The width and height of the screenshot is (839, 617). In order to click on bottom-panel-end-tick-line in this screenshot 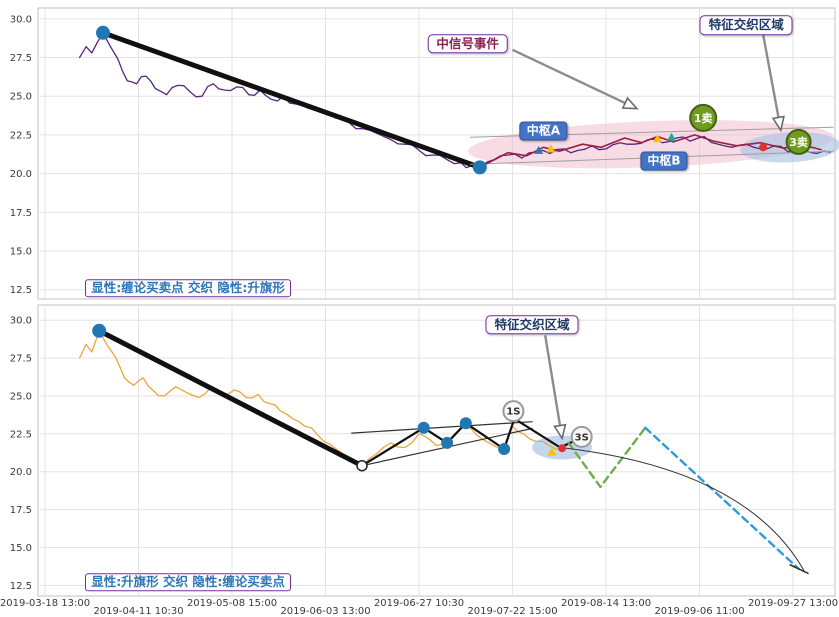, I will do `click(799, 569)`.